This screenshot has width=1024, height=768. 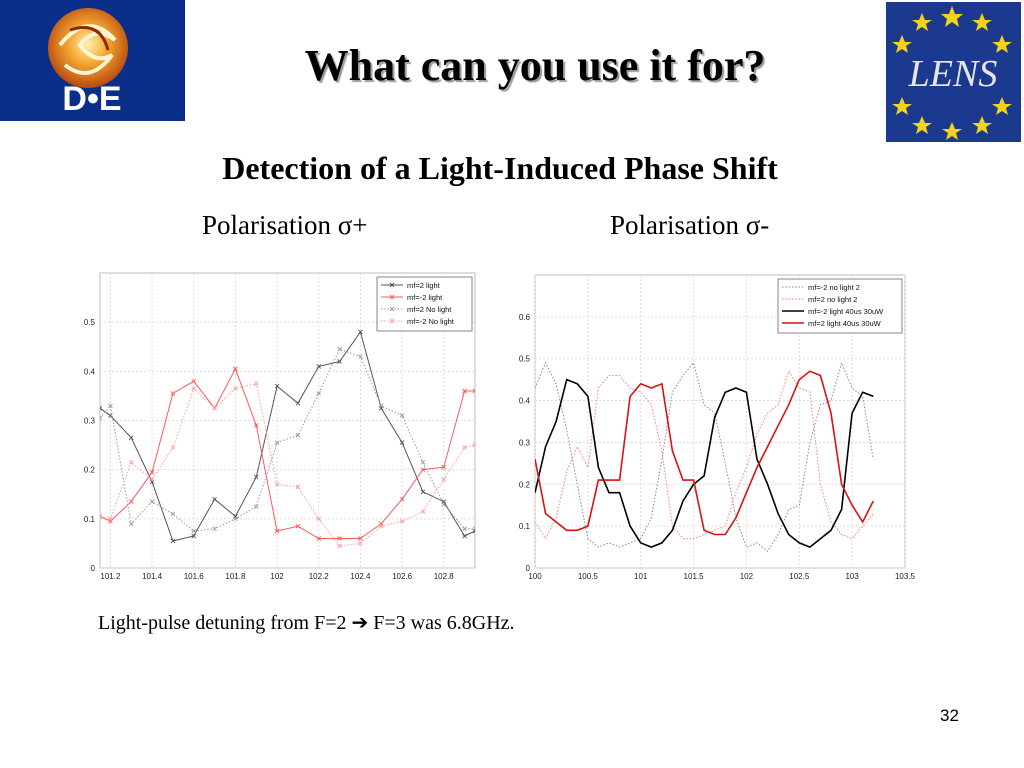 I want to click on legend-label: mf=-2 light, so click(x=425, y=297).